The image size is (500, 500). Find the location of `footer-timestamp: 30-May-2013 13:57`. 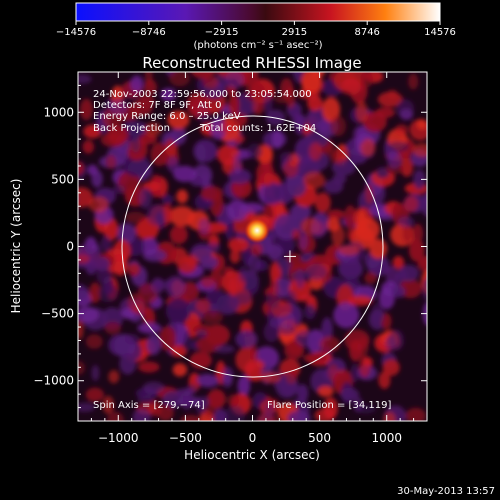

footer-timestamp: 30-May-2013 13:57 is located at coordinates (446, 491).